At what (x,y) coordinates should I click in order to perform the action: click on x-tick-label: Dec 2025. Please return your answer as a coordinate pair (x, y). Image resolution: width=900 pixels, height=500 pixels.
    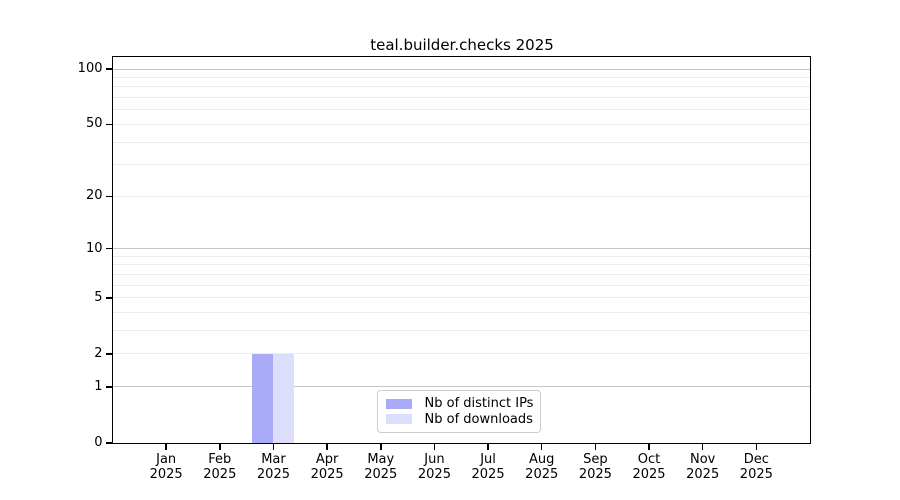
    Looking at the image, I should click on (756, 467).